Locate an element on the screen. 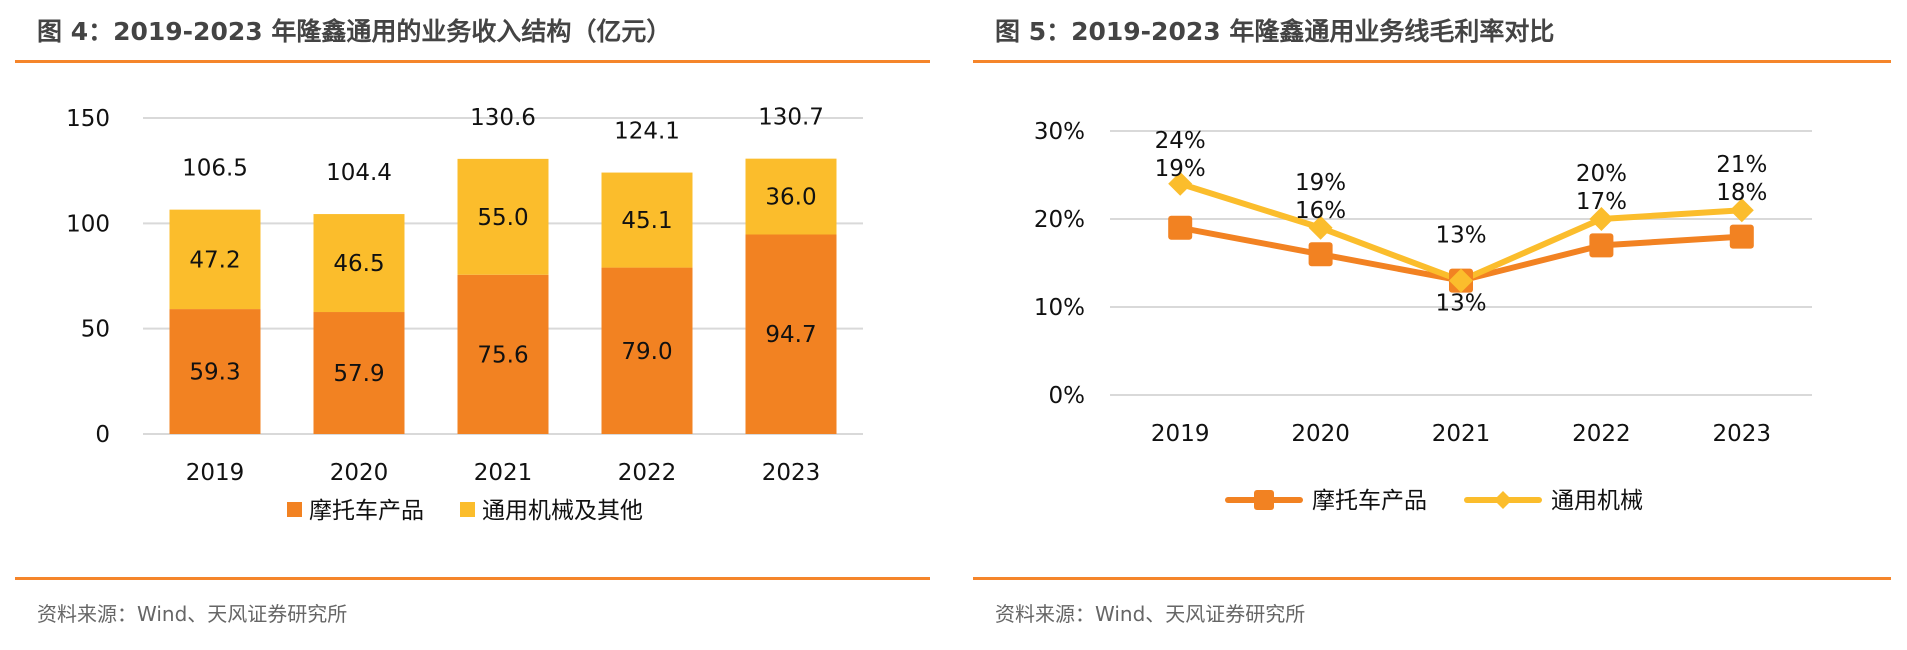 The image size is (1907, 650). total-label: 130.7 is located at coordinates (791, 118).